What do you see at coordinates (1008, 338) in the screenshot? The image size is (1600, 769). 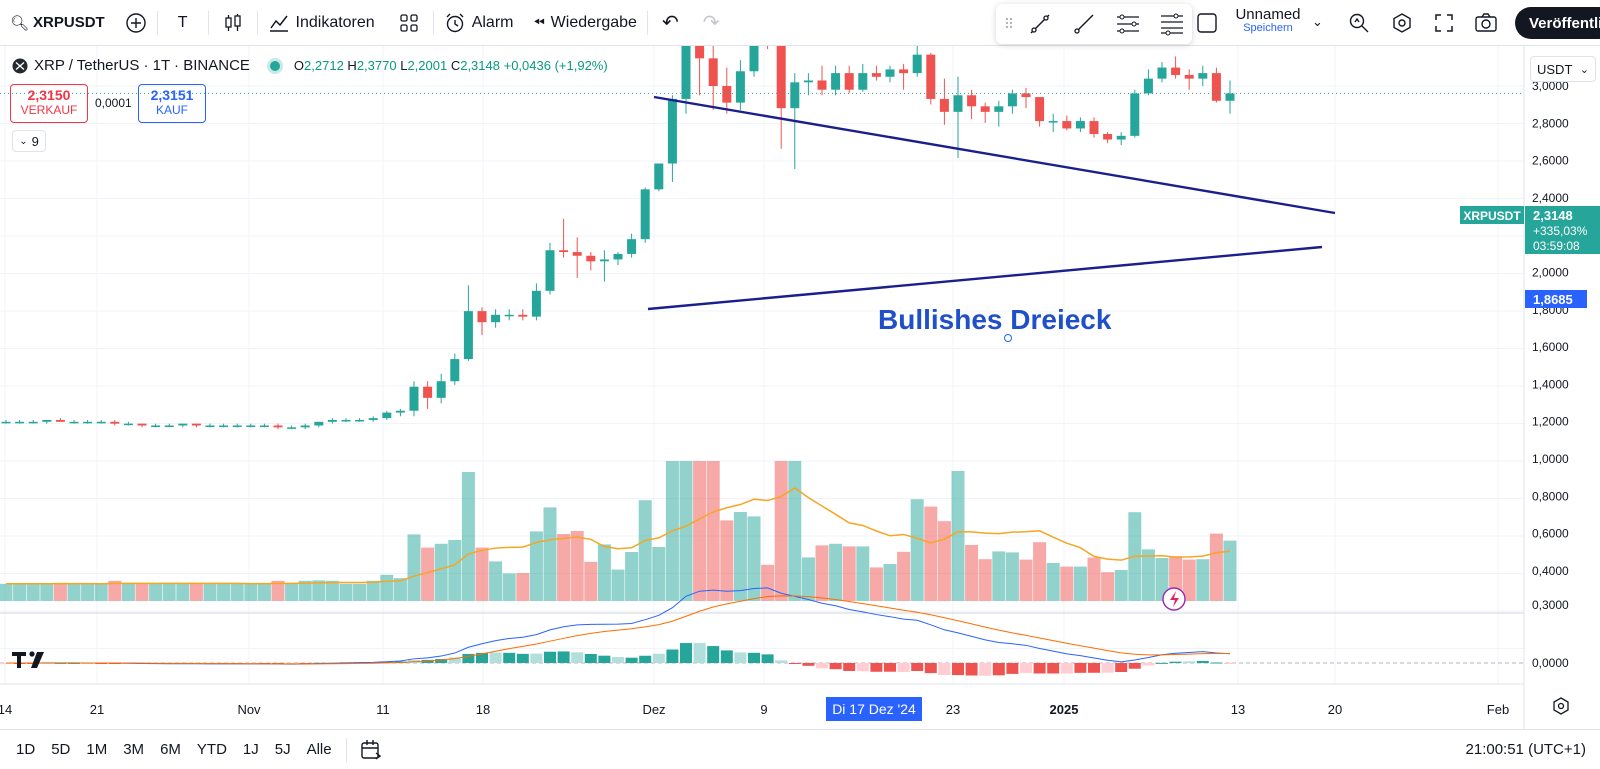 I see `annotation-anchor` at bounding box center [1008, 338].